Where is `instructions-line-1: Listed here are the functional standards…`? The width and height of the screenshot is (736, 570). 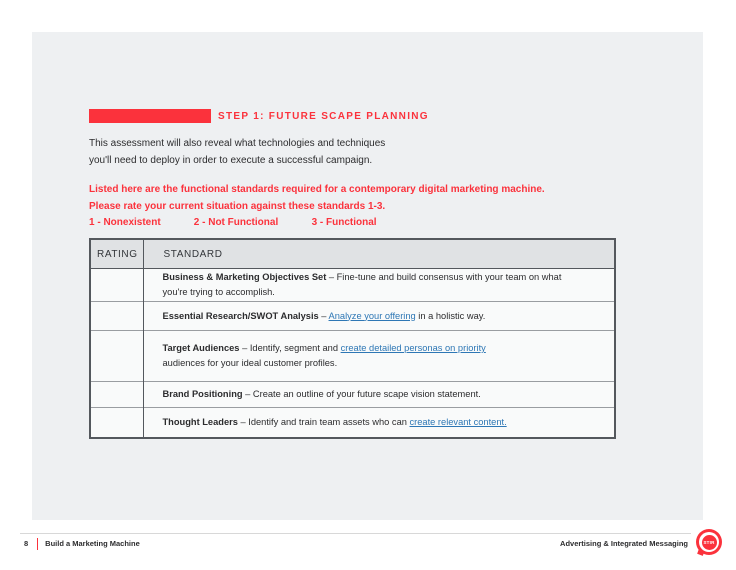
instructions-line-1: Listed here are the functional standards… is located at coordinates (317, 189).